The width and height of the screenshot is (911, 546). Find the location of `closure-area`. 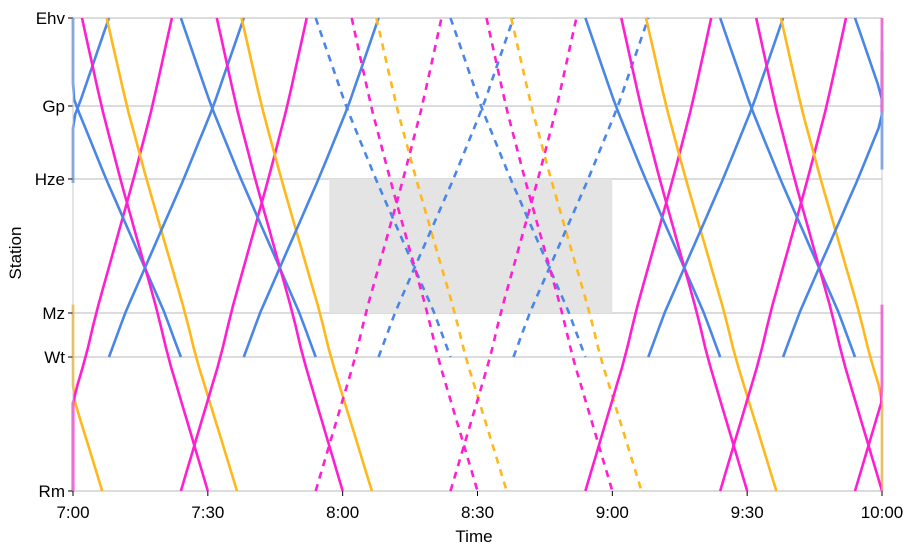

closure-area is located at coordinates (471, 246).